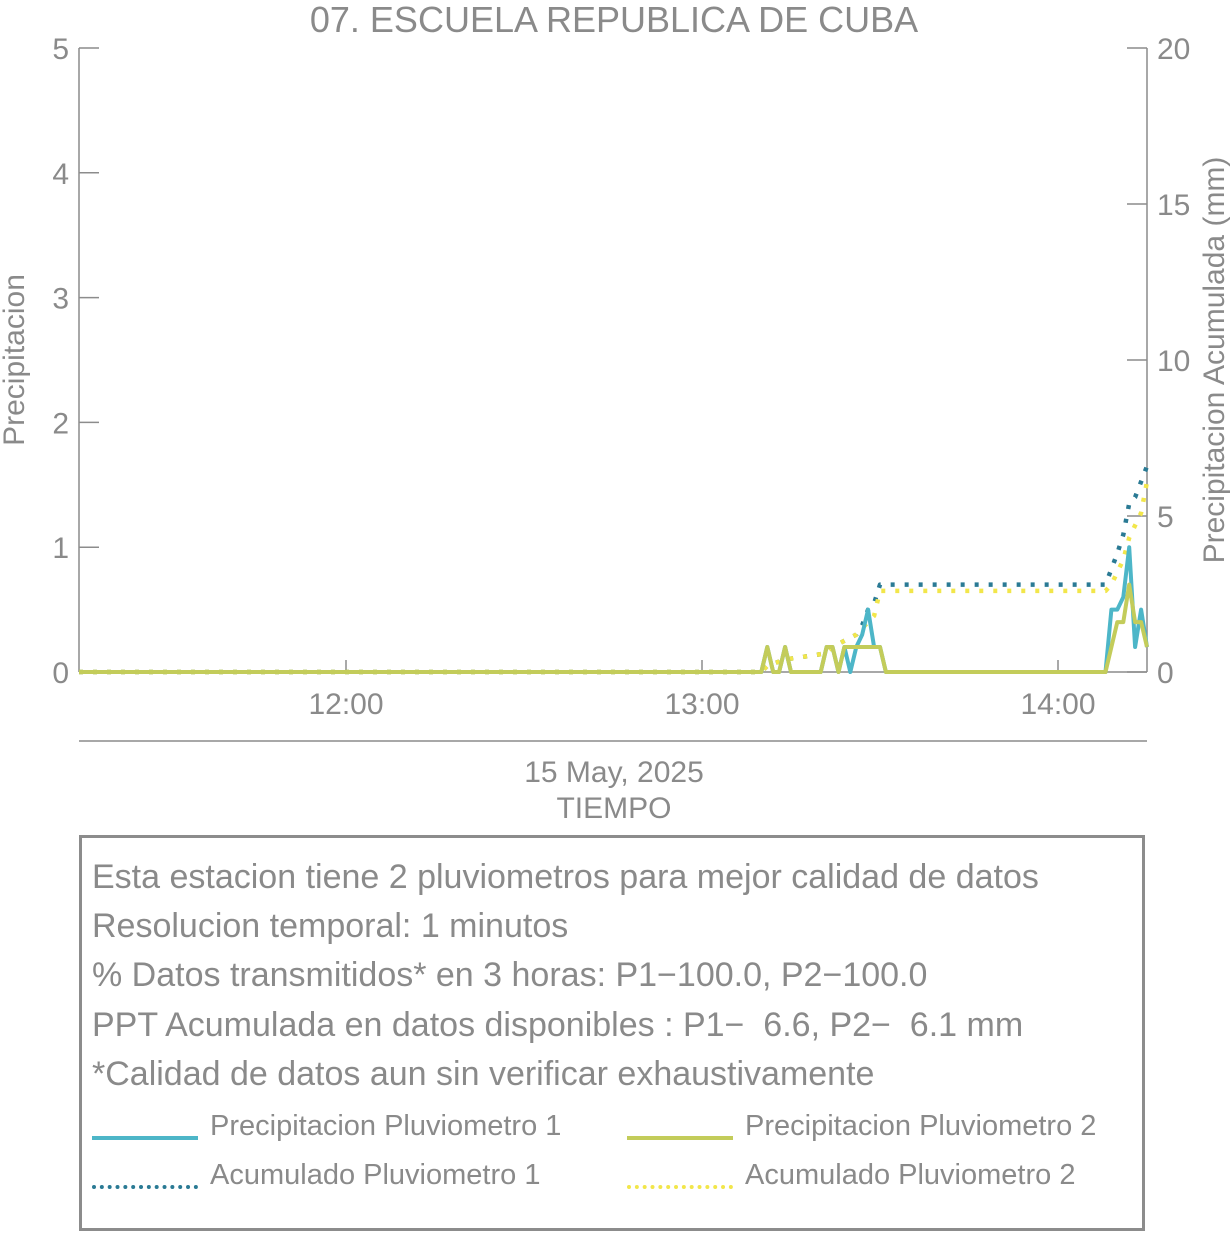 The width and height of the screenshot is (1232, 1236). What do you see at coordinates (386, 1126) in the screenshot?
I see `legend-label-p1: Precipitacion Pluviometro 1` at bounding box center [386, 1126].